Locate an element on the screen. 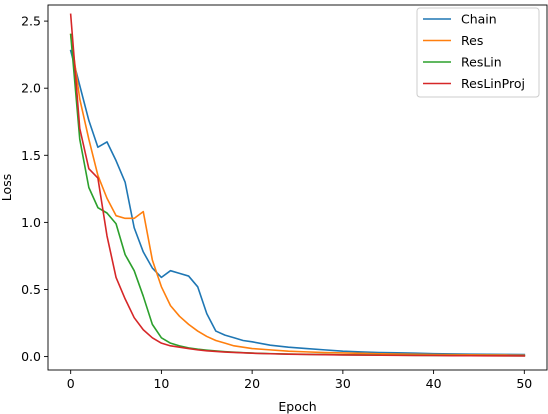 This screenshot has width=548, height=414. x-tick-label: 50 is located at coordinates (524, 383).